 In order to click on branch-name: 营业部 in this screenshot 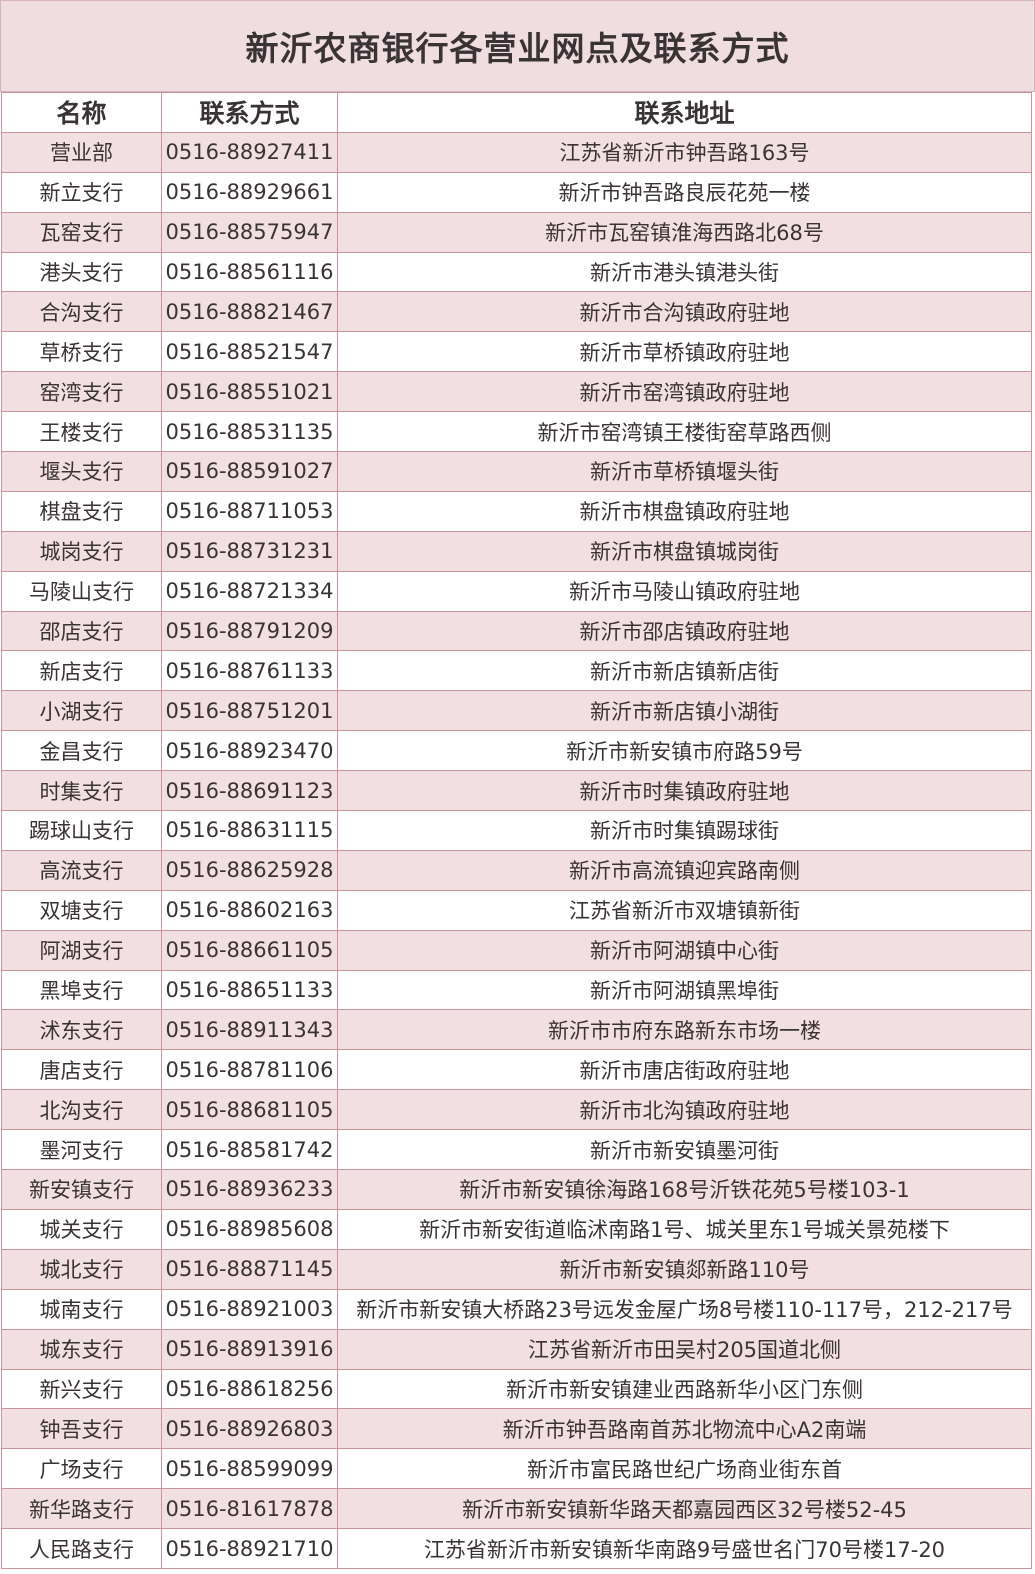, I will do `click(81, 152)`.